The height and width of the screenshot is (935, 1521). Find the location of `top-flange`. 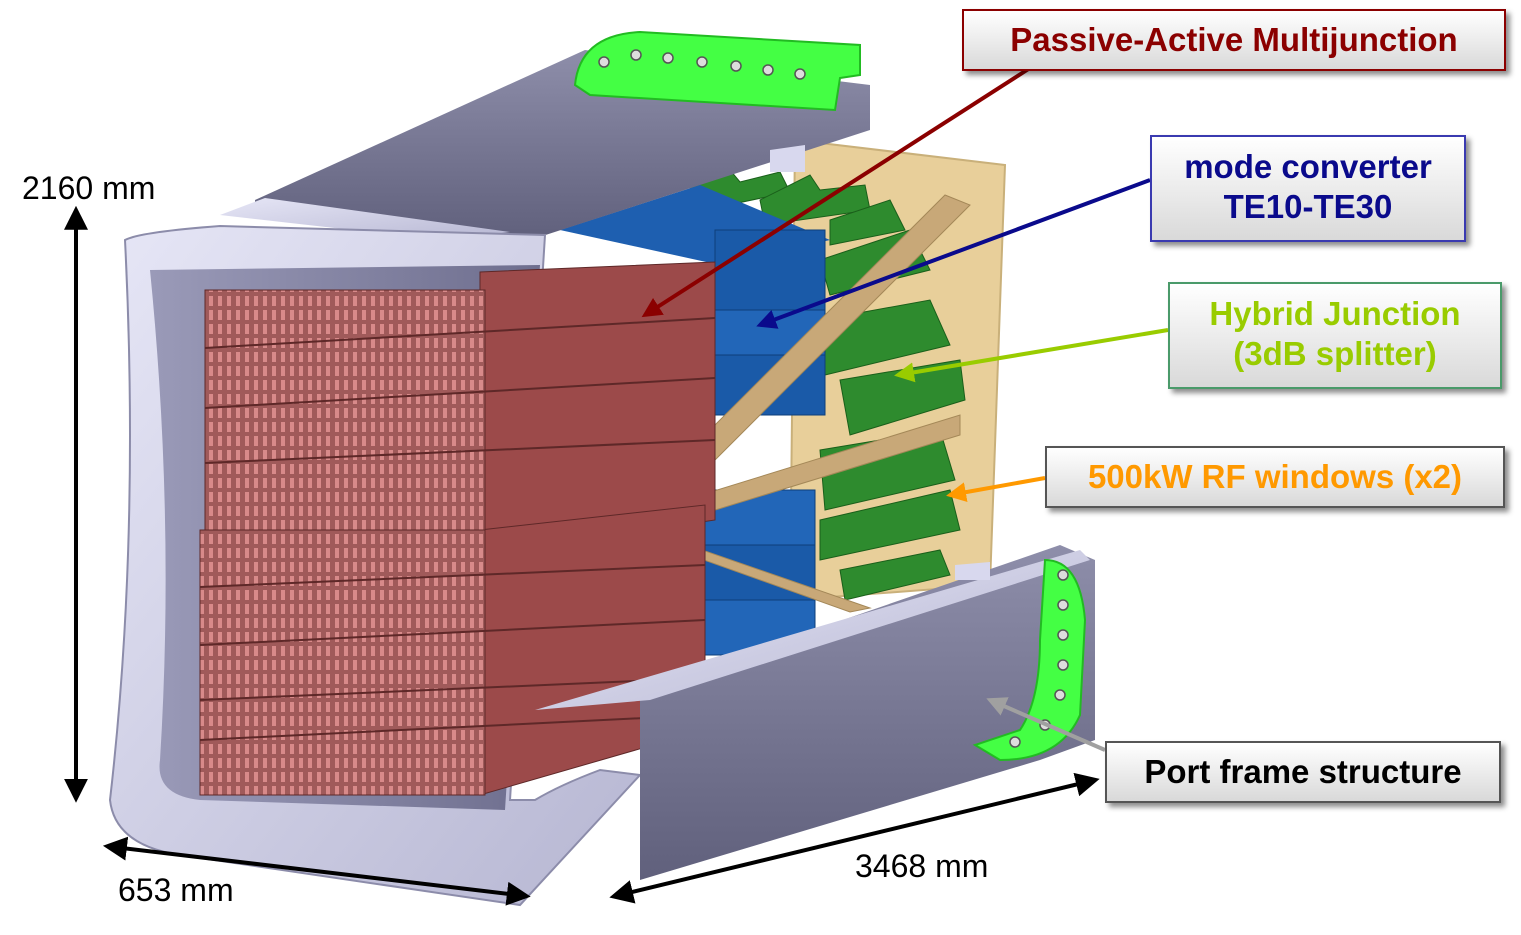

top-flange is located at coordinates (545, 135).